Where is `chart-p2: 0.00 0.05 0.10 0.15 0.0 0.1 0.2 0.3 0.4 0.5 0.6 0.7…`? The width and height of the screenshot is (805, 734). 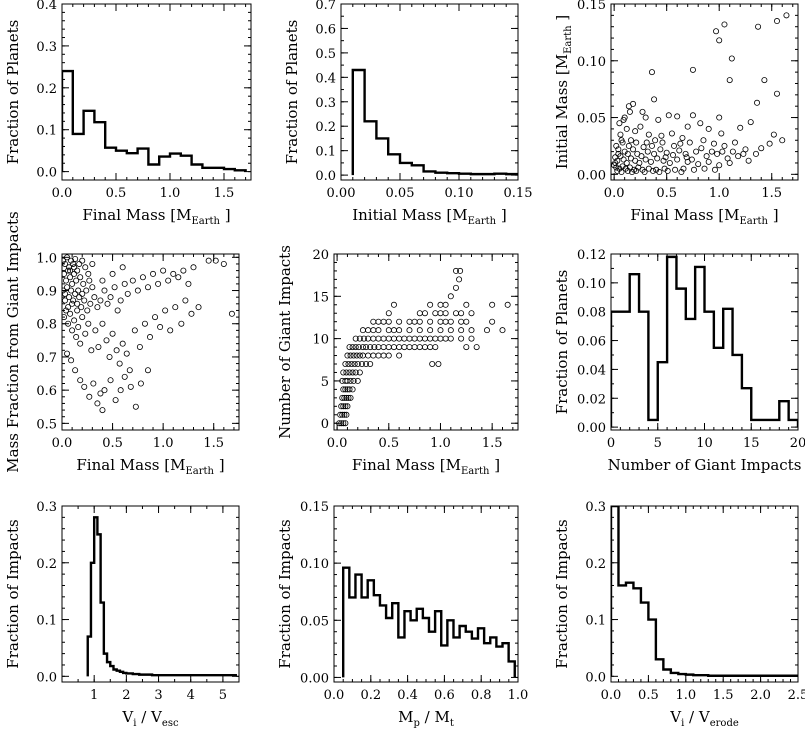 chart-p2: 0.00 0.05 0.10 0.15 0.0 0.1 0.2 0.3 0.4 0.5 0.6 0.7… is located at coordinates (407, 113).